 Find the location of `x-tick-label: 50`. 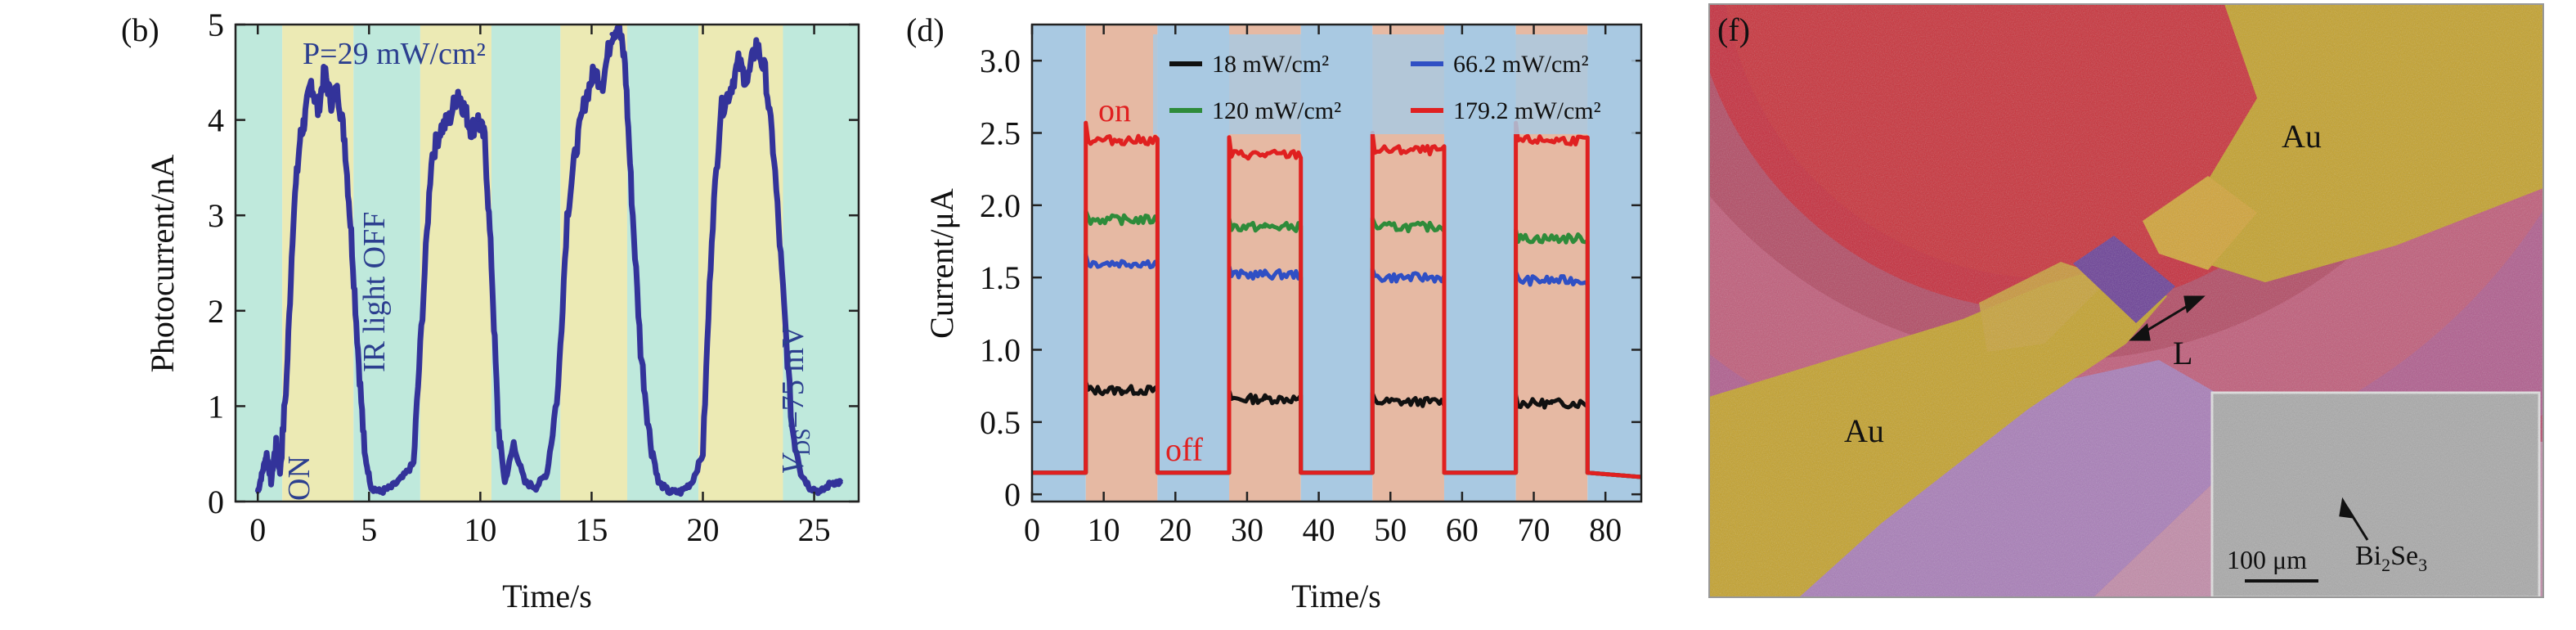

x-tick-label: 50 is located at coordinates (1390, 530).